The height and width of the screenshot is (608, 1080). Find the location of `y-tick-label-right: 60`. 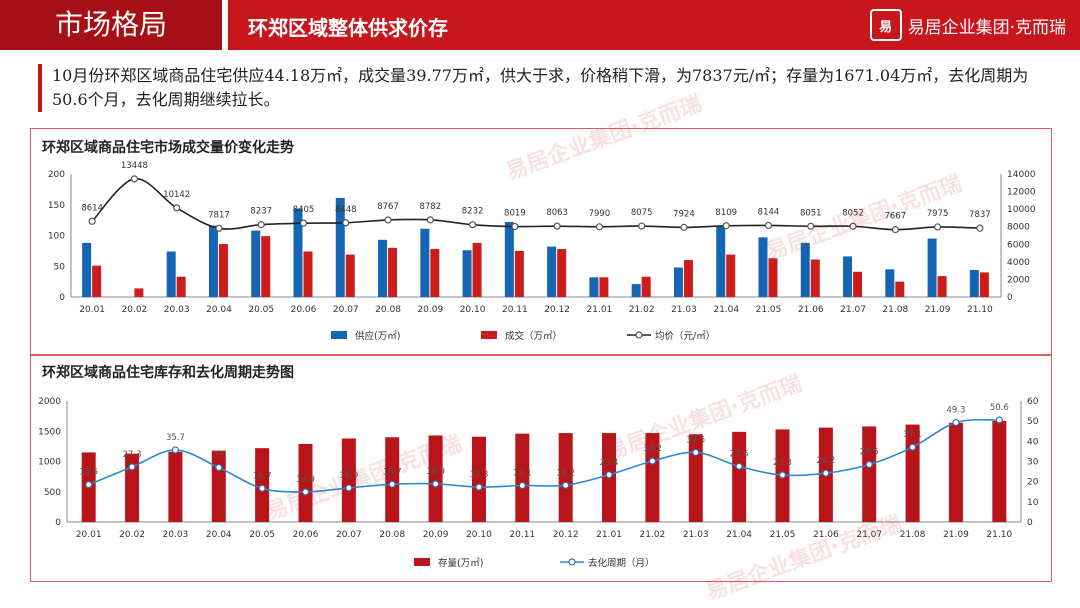

y-tick-label-right: 60 is located at coordinates (1033, 402).